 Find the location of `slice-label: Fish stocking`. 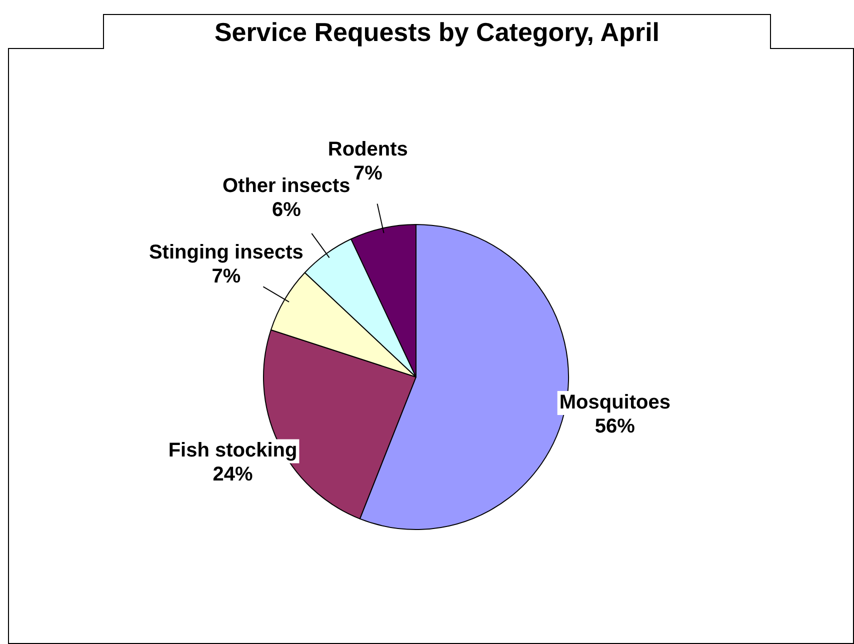

slice-label: Fish stocking is located at coordinates (233, 451).